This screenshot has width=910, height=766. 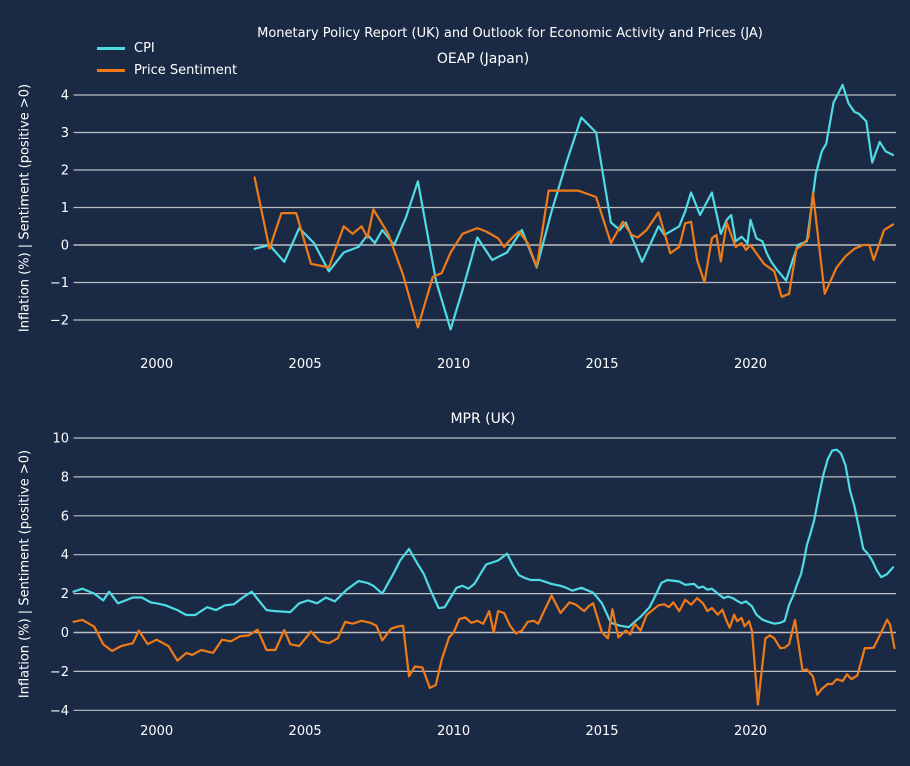 What do you see at coordinates (167, 48) in the screenshot?
I see `legend-item-cpi: CPI` at bounding box center [167, 48].